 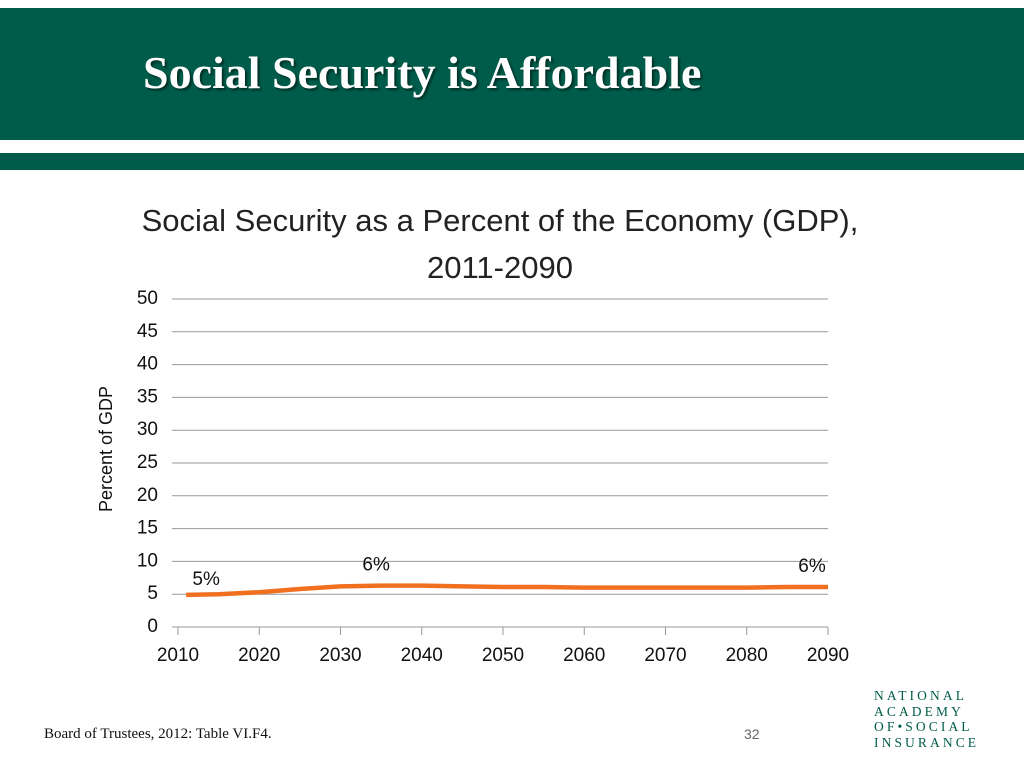 What do you see at coordinates (921, 695) in the screenshot?
I see `logo-line: NATIONAL` at bounding box center [921, 695].